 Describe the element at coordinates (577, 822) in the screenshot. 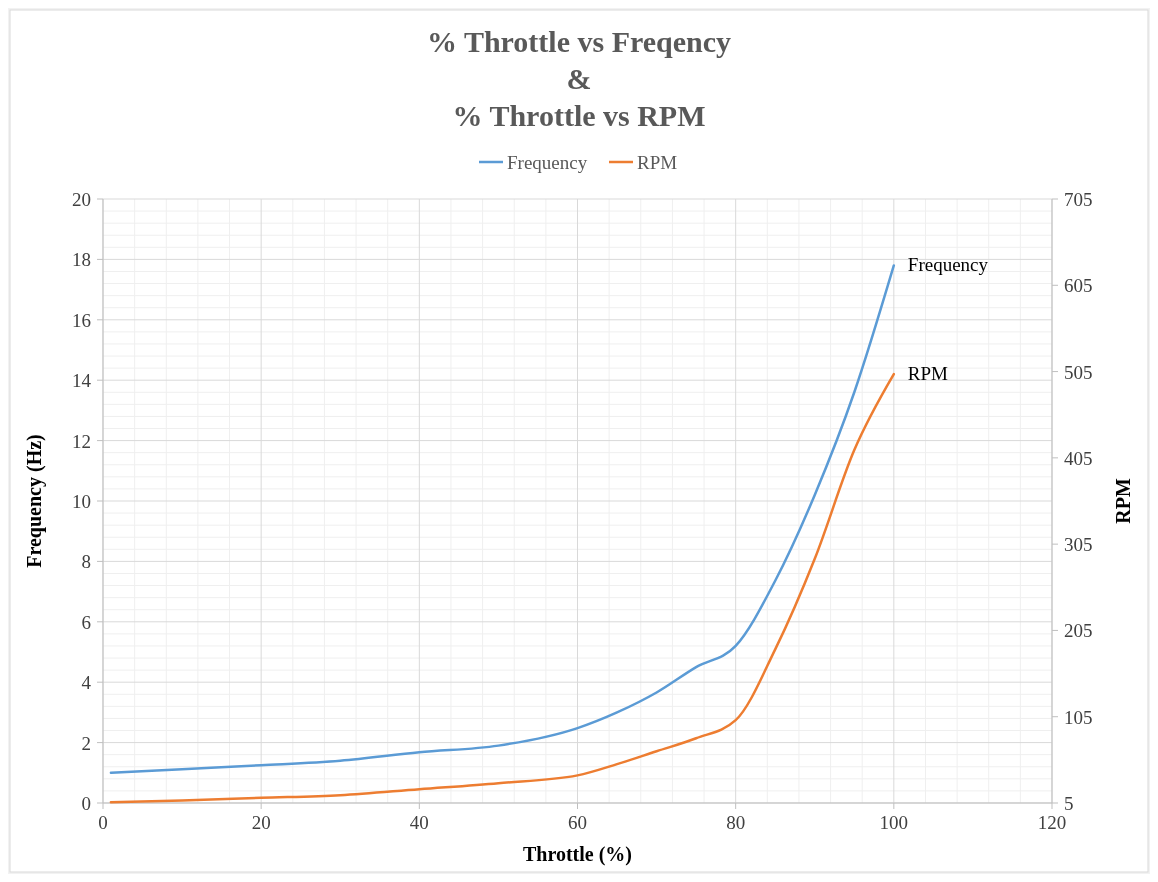

I see `x-tick-label: 60` at that location.